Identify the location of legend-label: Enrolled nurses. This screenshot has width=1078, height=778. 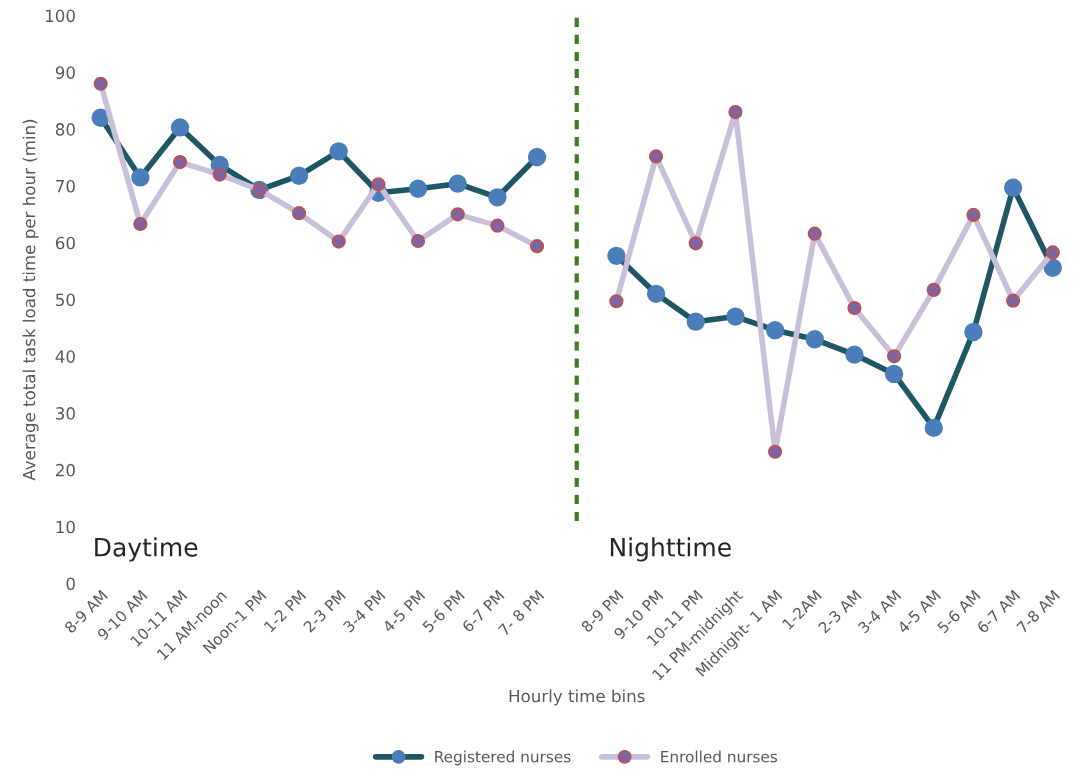
(719, 756).